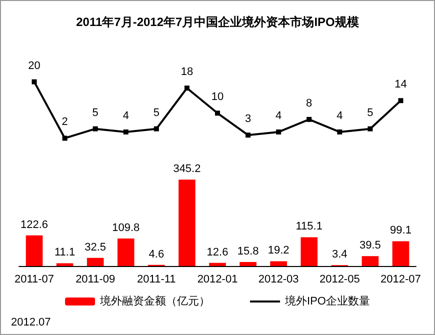 The image size is (435, 335). Describe the element at coordinates (327, 302) in the screenshot. I see `text: 境外IPO企业数量` at that location.